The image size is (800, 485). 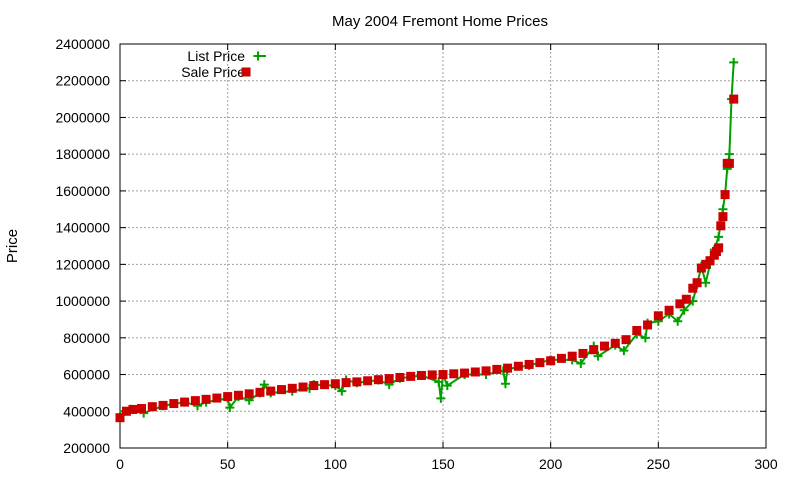 I want to click on legend-marker-list-price, so click(x=258, y=56).